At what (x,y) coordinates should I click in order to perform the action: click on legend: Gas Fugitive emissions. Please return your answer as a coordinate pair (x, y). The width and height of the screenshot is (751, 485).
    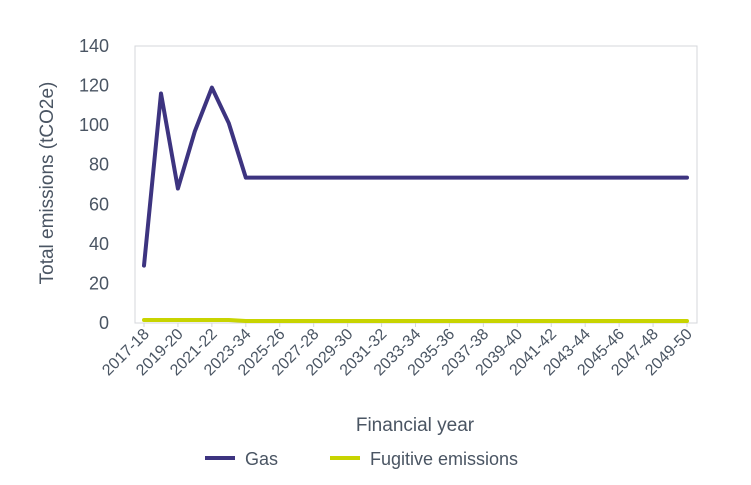
    Looking at the image, I should click on (361, 459).